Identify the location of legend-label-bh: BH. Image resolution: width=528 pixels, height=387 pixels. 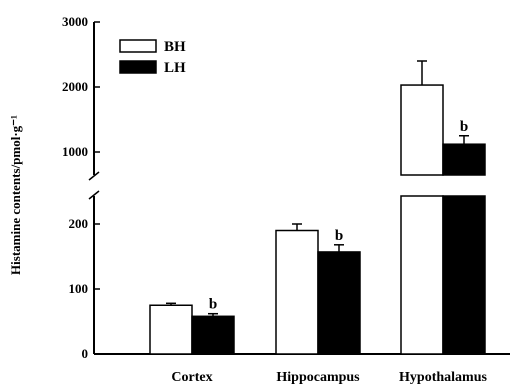
(175, 47).